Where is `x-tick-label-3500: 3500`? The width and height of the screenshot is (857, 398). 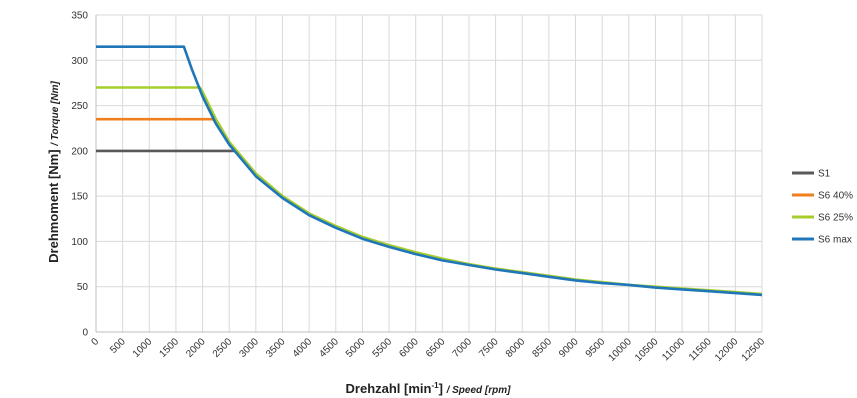 x-tick-label-3500: 3500 is located at coordinates (276, 348).